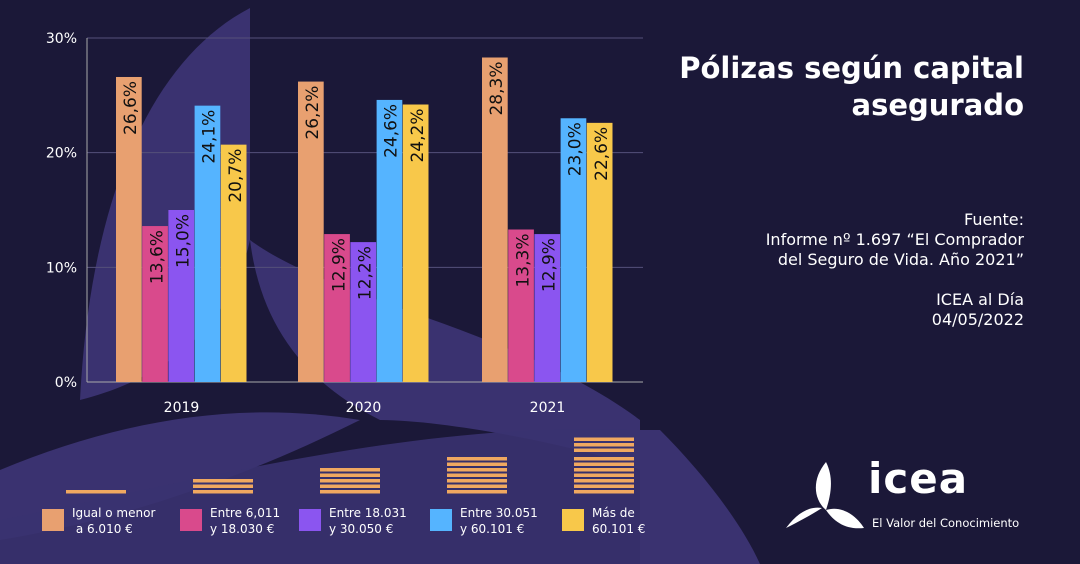  What do you see at coordinates (114, 521) in the screenshot?
I see `legend-label: Igual o menor a 6.010 €` at bounding box center [114, 521].